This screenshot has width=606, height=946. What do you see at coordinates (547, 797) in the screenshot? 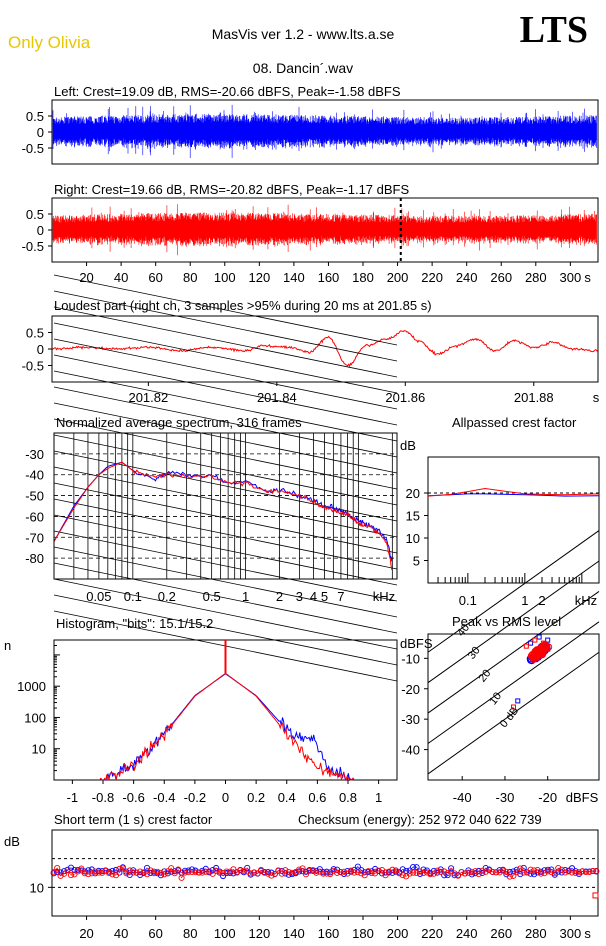
I see `peak_vs_rms-xtick-label: -20` at bounding box center [547, 797].